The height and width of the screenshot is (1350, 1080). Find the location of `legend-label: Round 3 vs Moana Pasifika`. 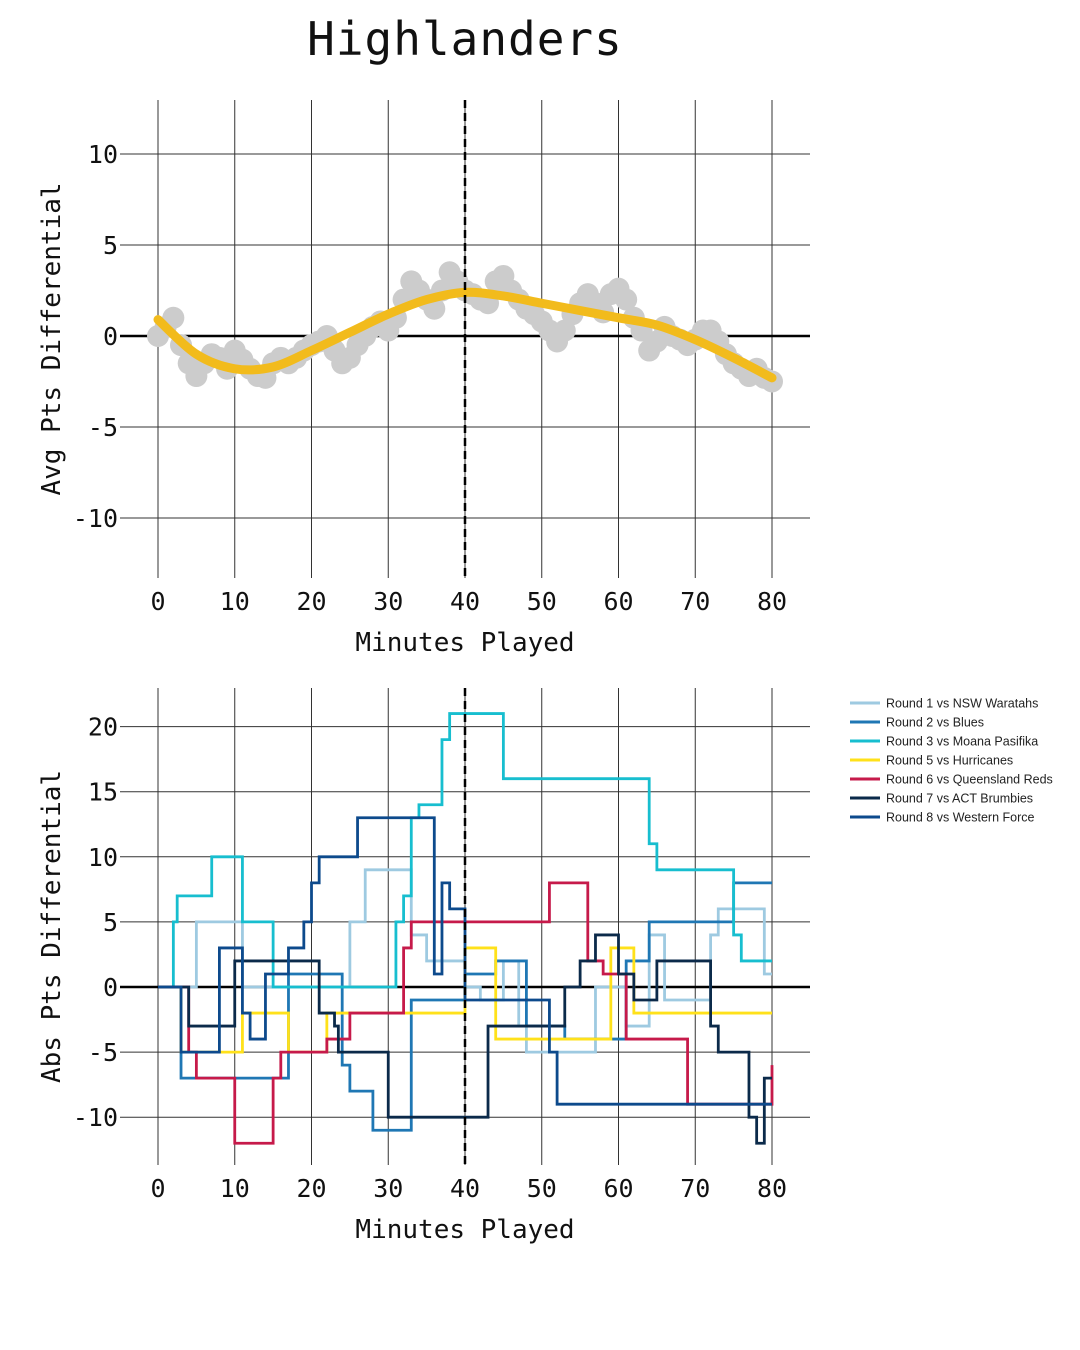

legend-label: Round 3 vs Moana Pasifika is located at coordinates (962, 742).